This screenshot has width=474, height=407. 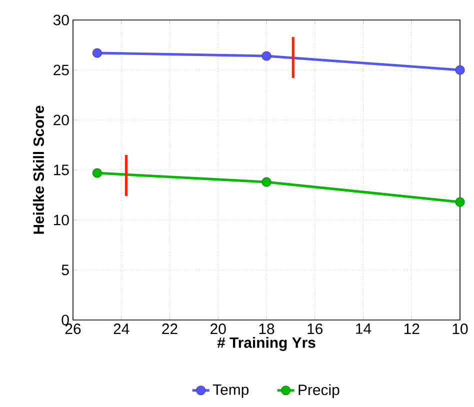 I want to click on y-tick-label: 5, so click(x=65, y=270).